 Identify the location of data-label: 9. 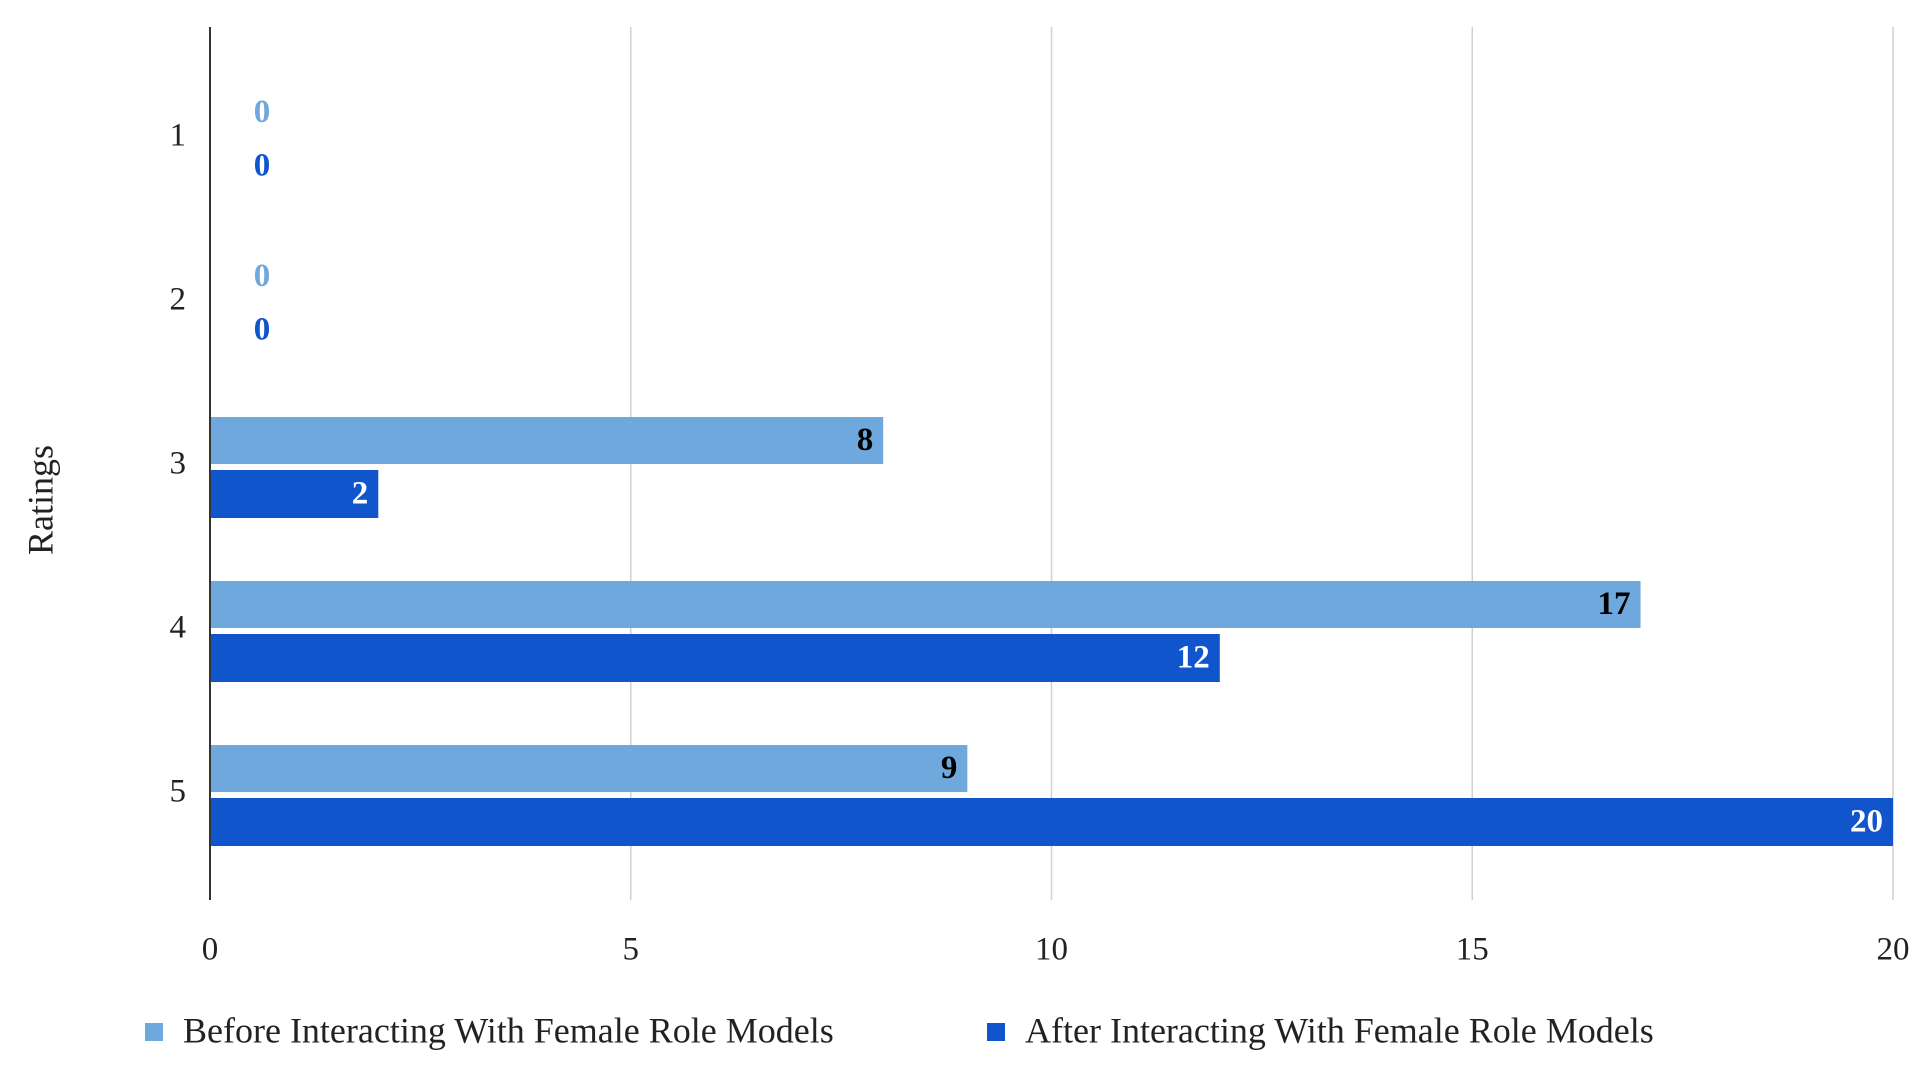
(949, 768).